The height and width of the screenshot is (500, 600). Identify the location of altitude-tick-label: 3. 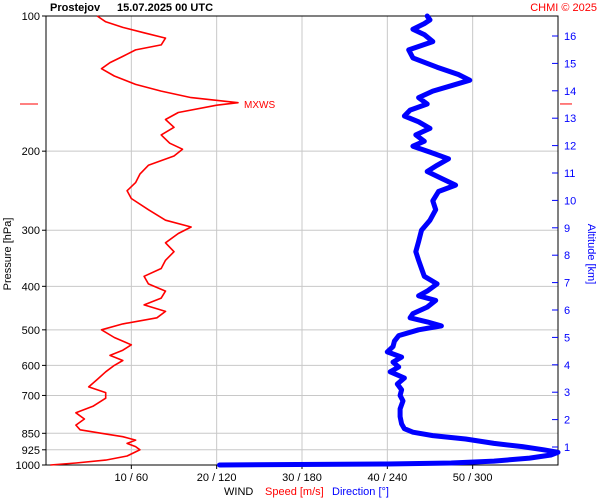
(567, 393).